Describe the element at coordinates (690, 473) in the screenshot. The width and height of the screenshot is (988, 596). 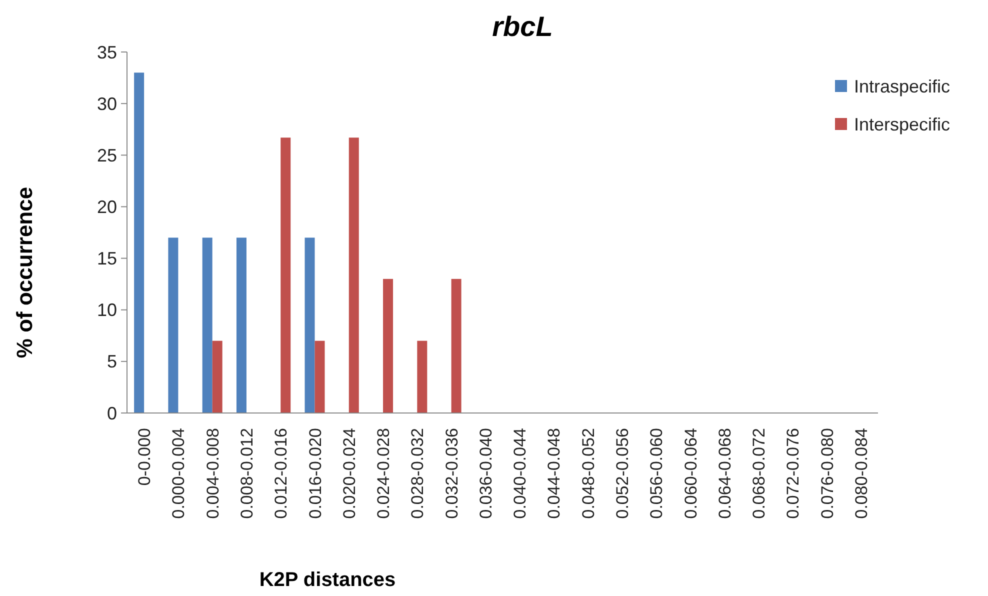
I see `x-tick-label: 0.060-0.064` at that location.